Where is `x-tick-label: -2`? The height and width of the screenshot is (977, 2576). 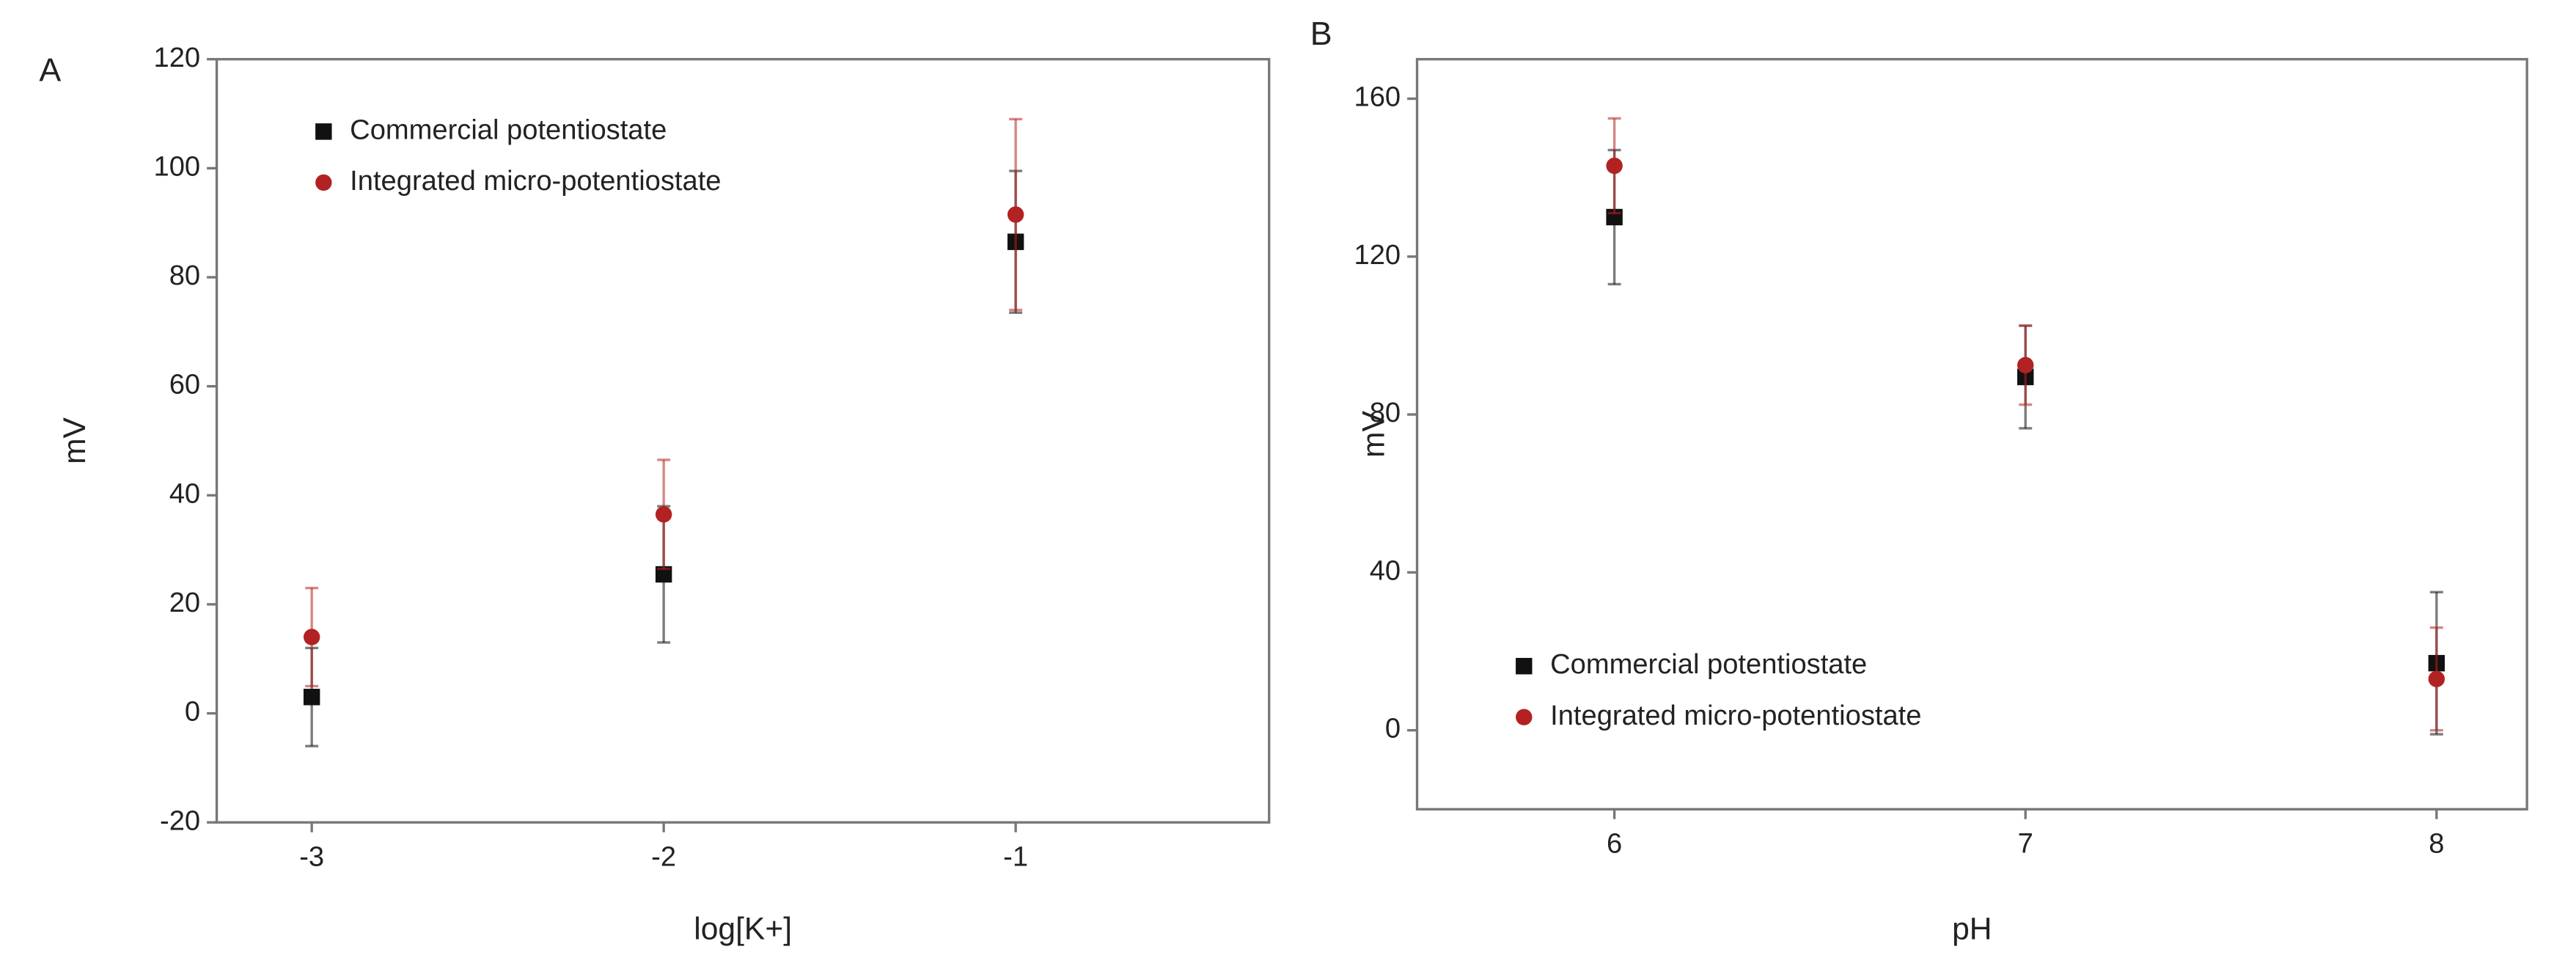 x-tick-label: -2 is located at coordinates (664, 857).